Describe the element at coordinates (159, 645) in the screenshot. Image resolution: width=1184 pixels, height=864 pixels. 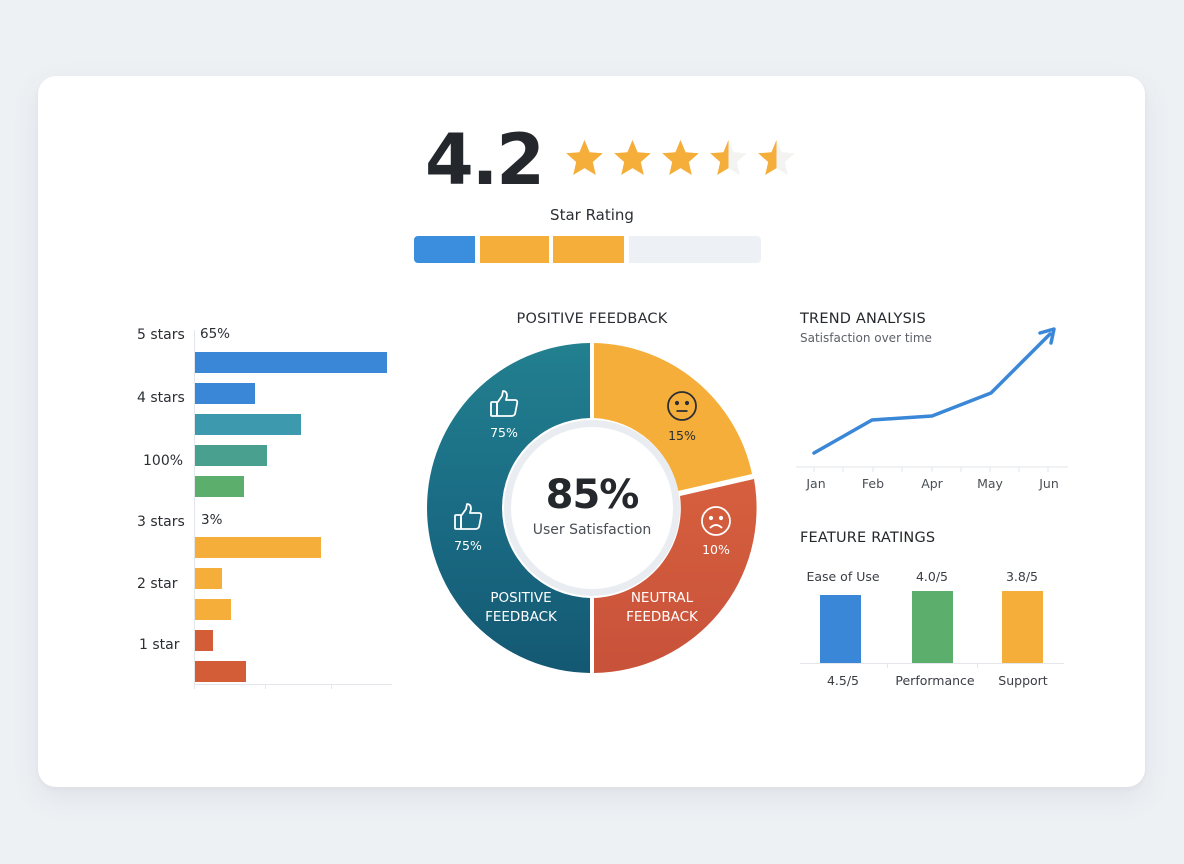
I see `distribution-label: 1 star` at that location.